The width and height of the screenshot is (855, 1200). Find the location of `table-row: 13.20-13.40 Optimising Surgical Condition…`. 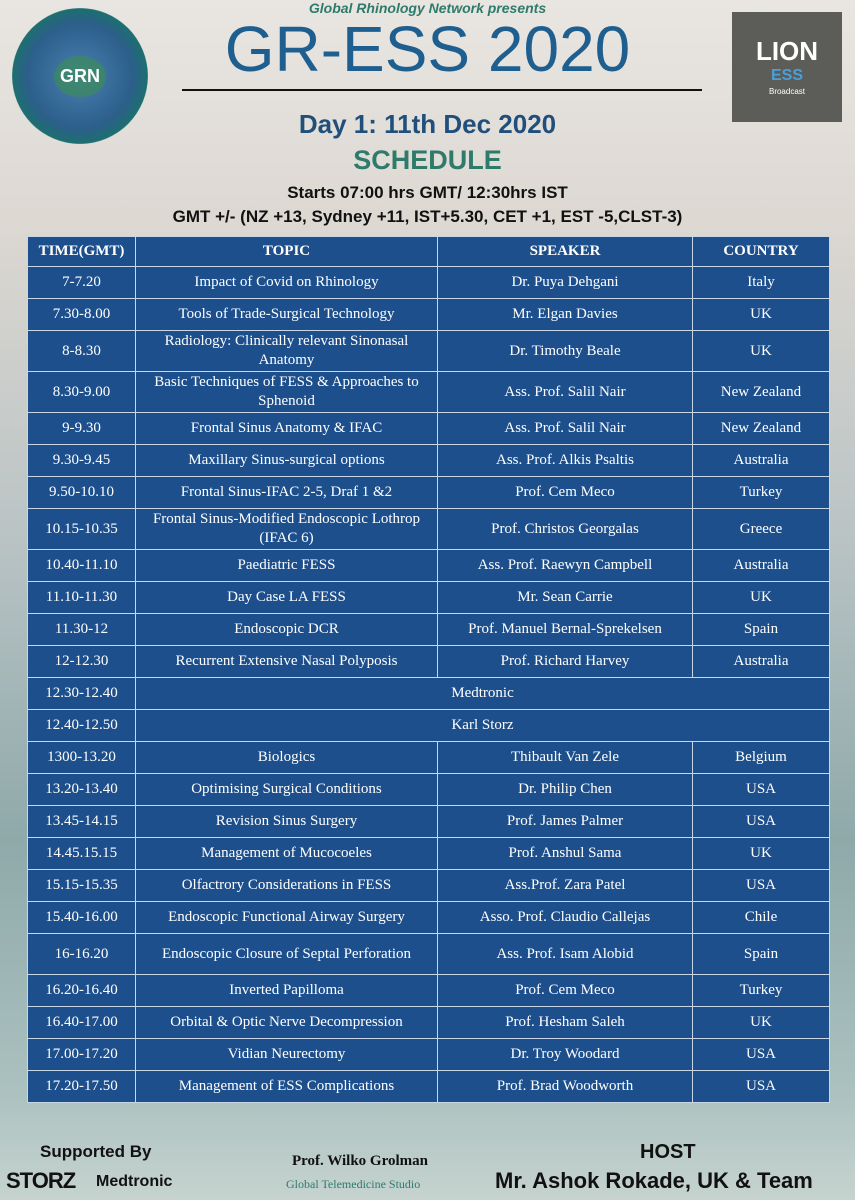

table-row: 13.20-13.40 Optimising Surgical Condition… is located at coordinates (428, 789).